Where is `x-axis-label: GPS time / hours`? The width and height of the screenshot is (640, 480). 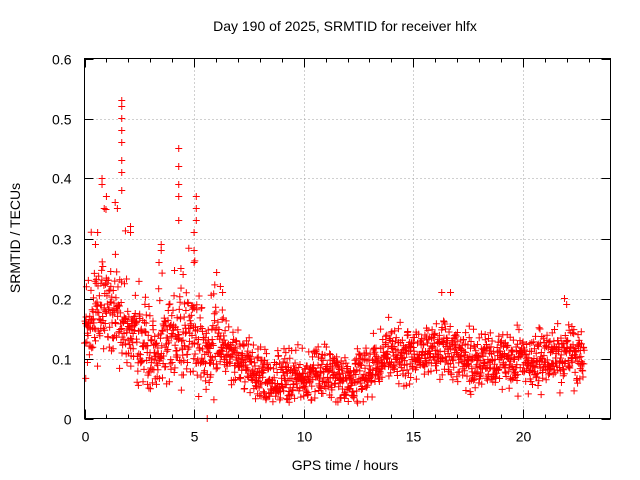
x-axis-label: GPS time / hours is located at coordinates (345, 465).